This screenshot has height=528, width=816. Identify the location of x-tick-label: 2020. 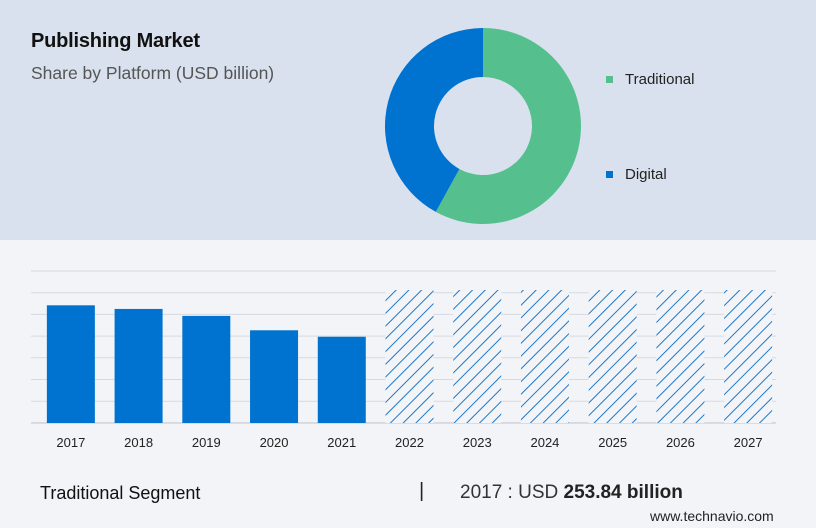
(274, 442).